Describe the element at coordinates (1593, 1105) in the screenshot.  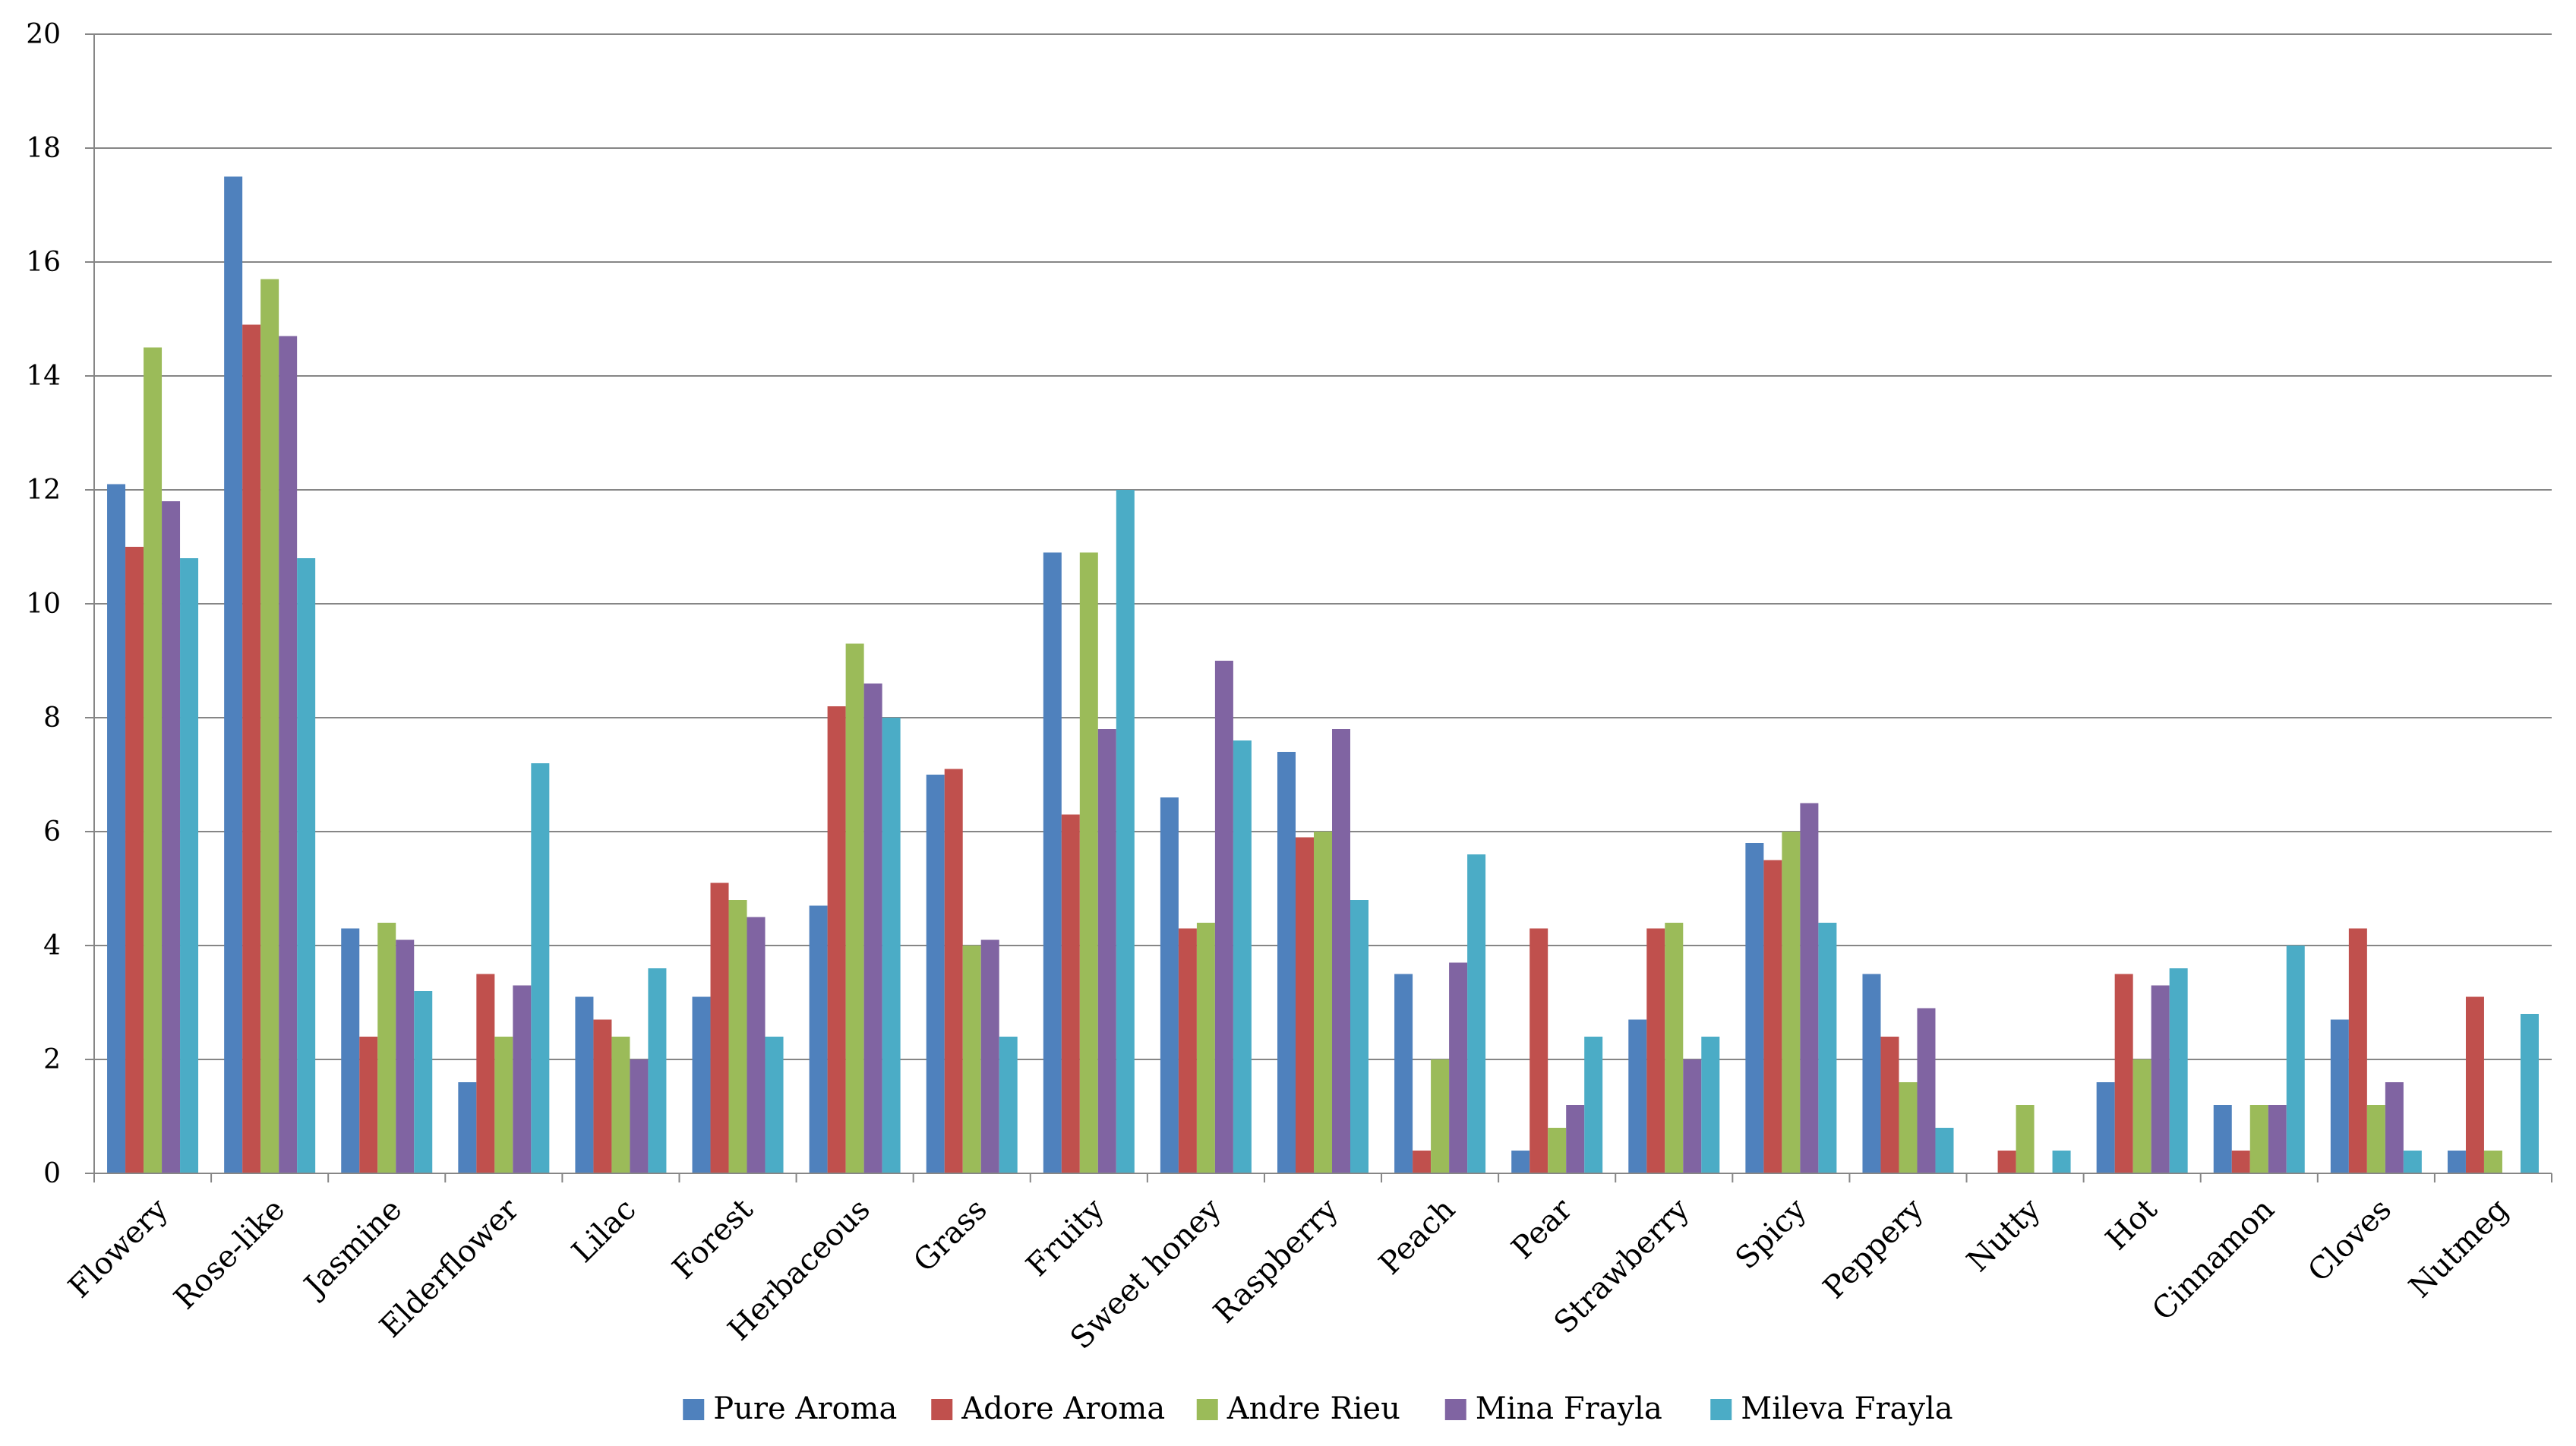
I see `bar-mileva-frayla-pear` at that location.